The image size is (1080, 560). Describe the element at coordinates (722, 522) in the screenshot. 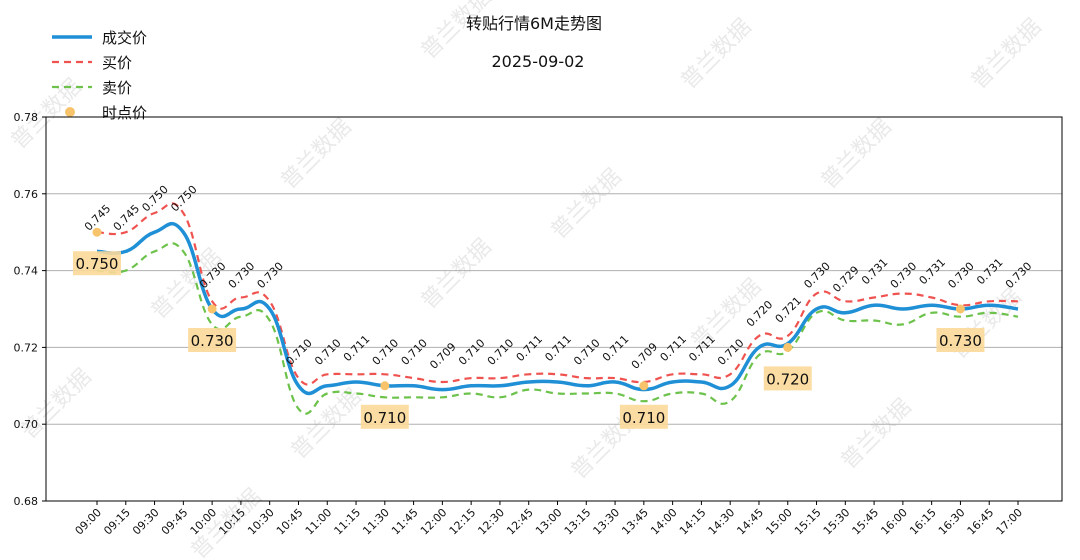

I see `x-tick-label: 14:30` at that location.